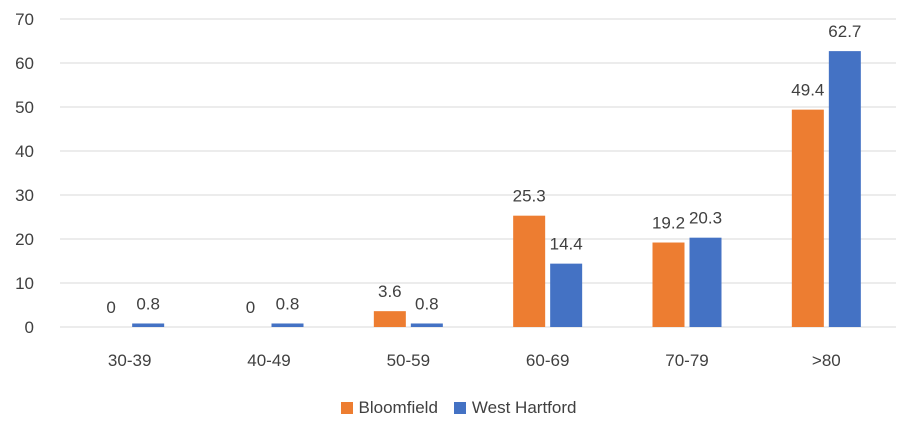 The image size is (917, 428). What do you see at coordinates (408, 360) in the screenshot?
I see `x-tick-label: 50-59` at bounding box center [408, 360].